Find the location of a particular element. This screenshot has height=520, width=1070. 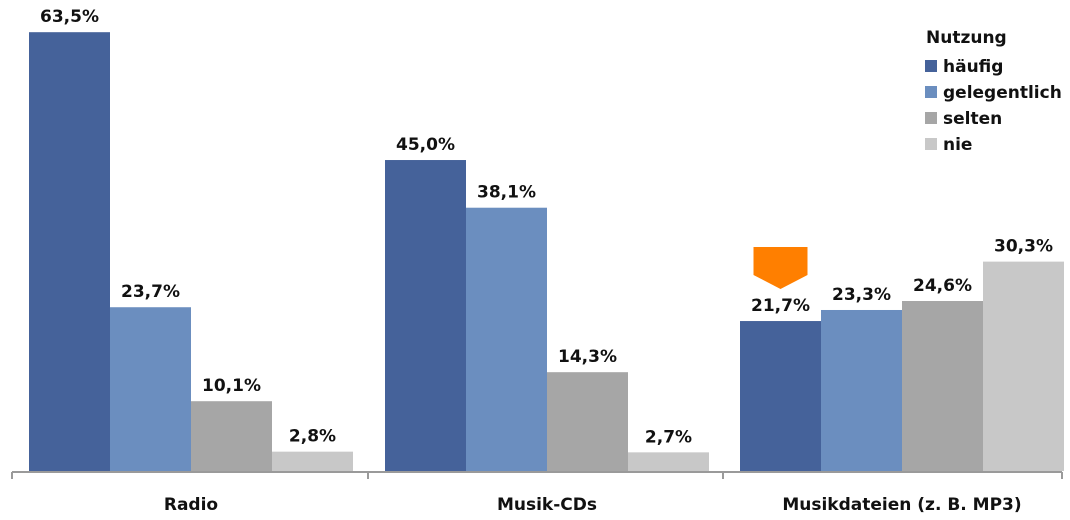

highlight-arrow-icon is located at coordinates (780, 268).